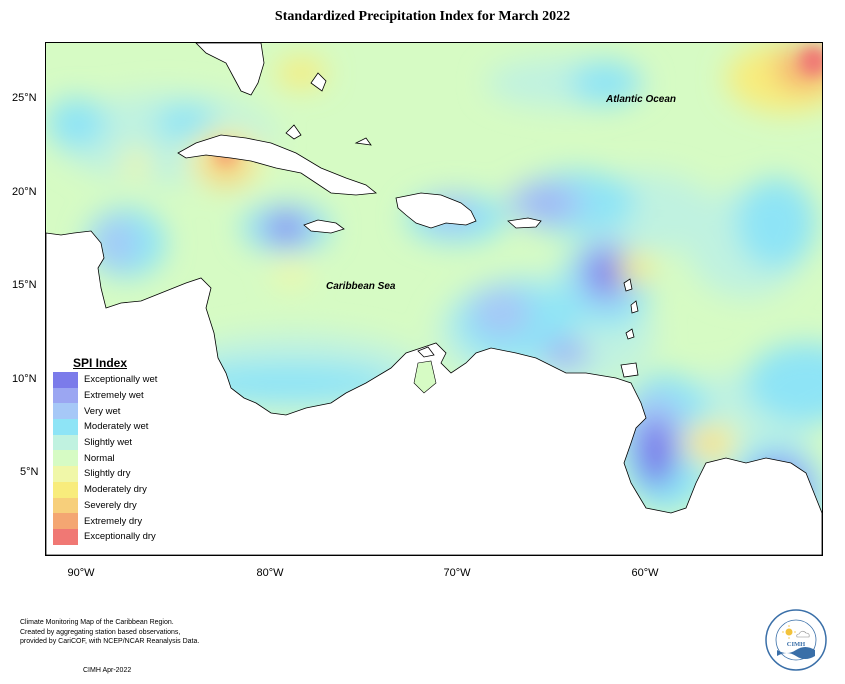 Image resolution: width=845 pixels, height=684 pixels. Describe the element at coordinates (361, 286) in the screenshot. I see `caribbean-sea-label: Caribbean Sea` at that location.